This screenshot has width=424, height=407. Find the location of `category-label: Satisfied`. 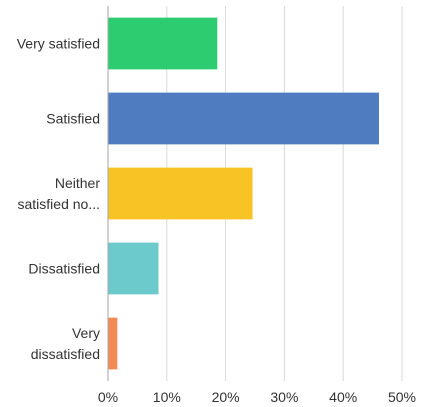

category-label: Satisfied is located at coordinates (73, 119).